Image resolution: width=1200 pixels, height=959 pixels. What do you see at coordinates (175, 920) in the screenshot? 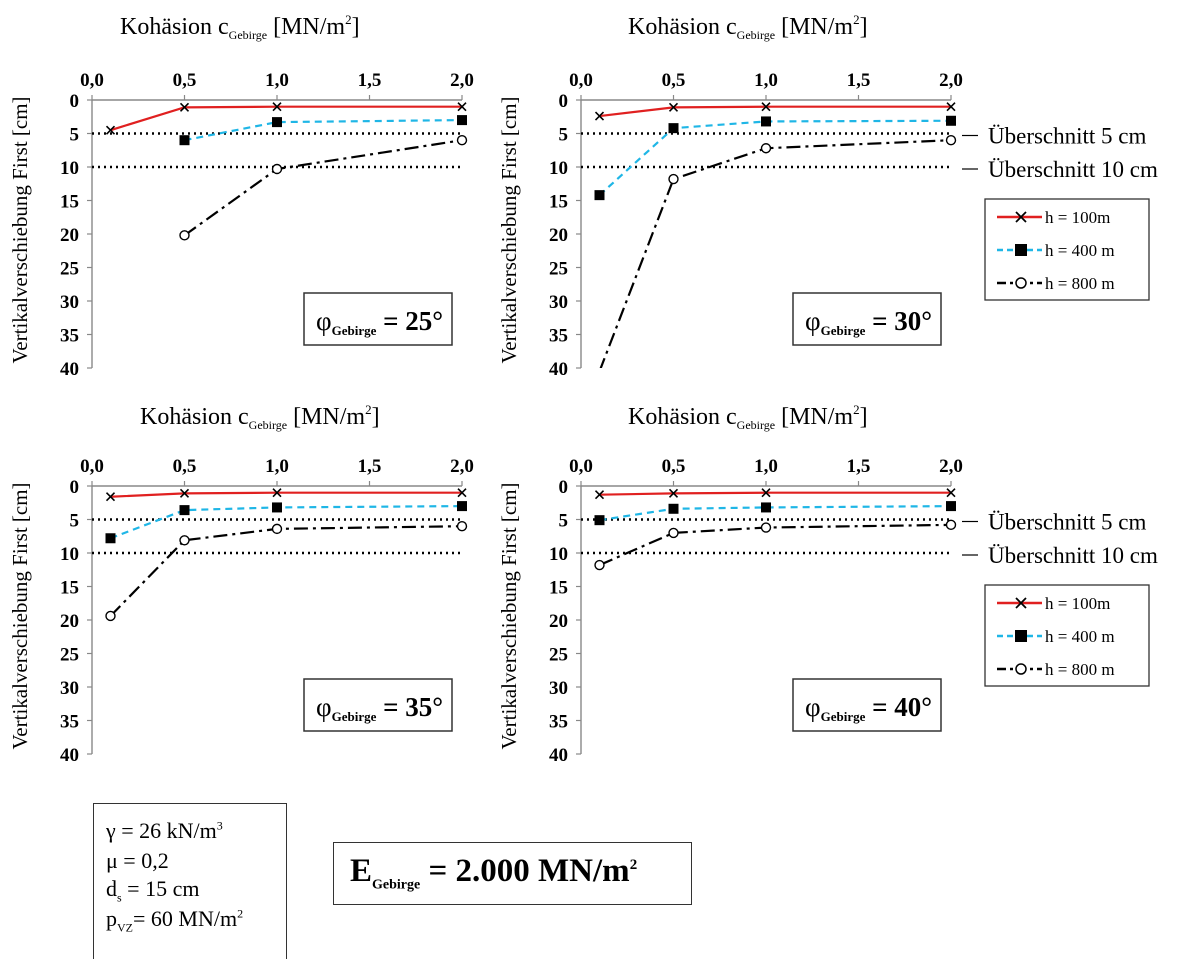
I see `pvz-parameter: pVZ= 60 MN/m2` at bounding box center [175, 920].